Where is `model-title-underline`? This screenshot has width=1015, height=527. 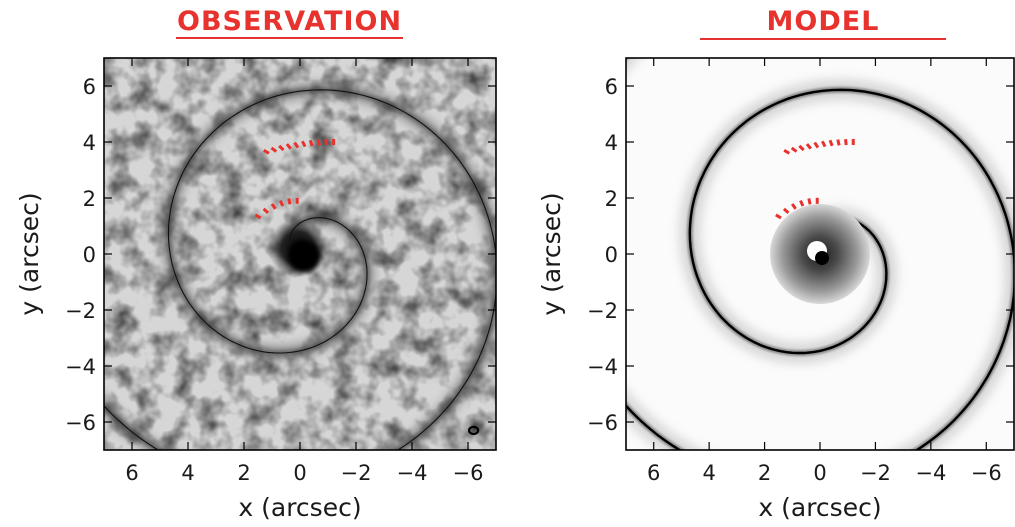
model-title-underline is located at coordinates (823, 39).